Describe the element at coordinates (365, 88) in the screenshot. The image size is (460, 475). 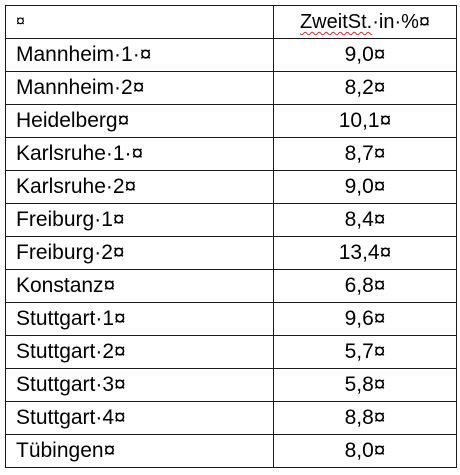
I see `value-cell: 8,2¤` at that location.